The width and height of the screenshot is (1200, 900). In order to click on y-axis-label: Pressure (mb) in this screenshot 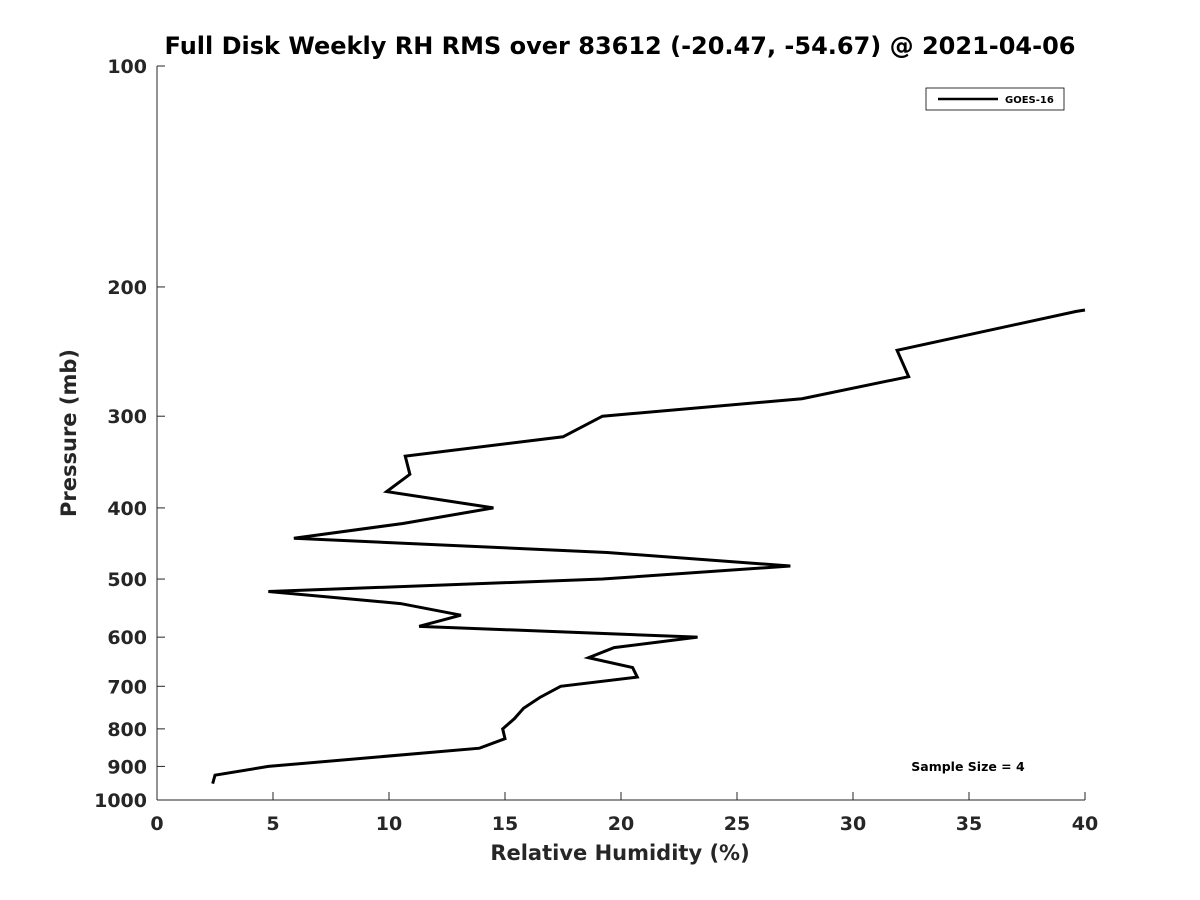, I will do `click(69, 433)`.